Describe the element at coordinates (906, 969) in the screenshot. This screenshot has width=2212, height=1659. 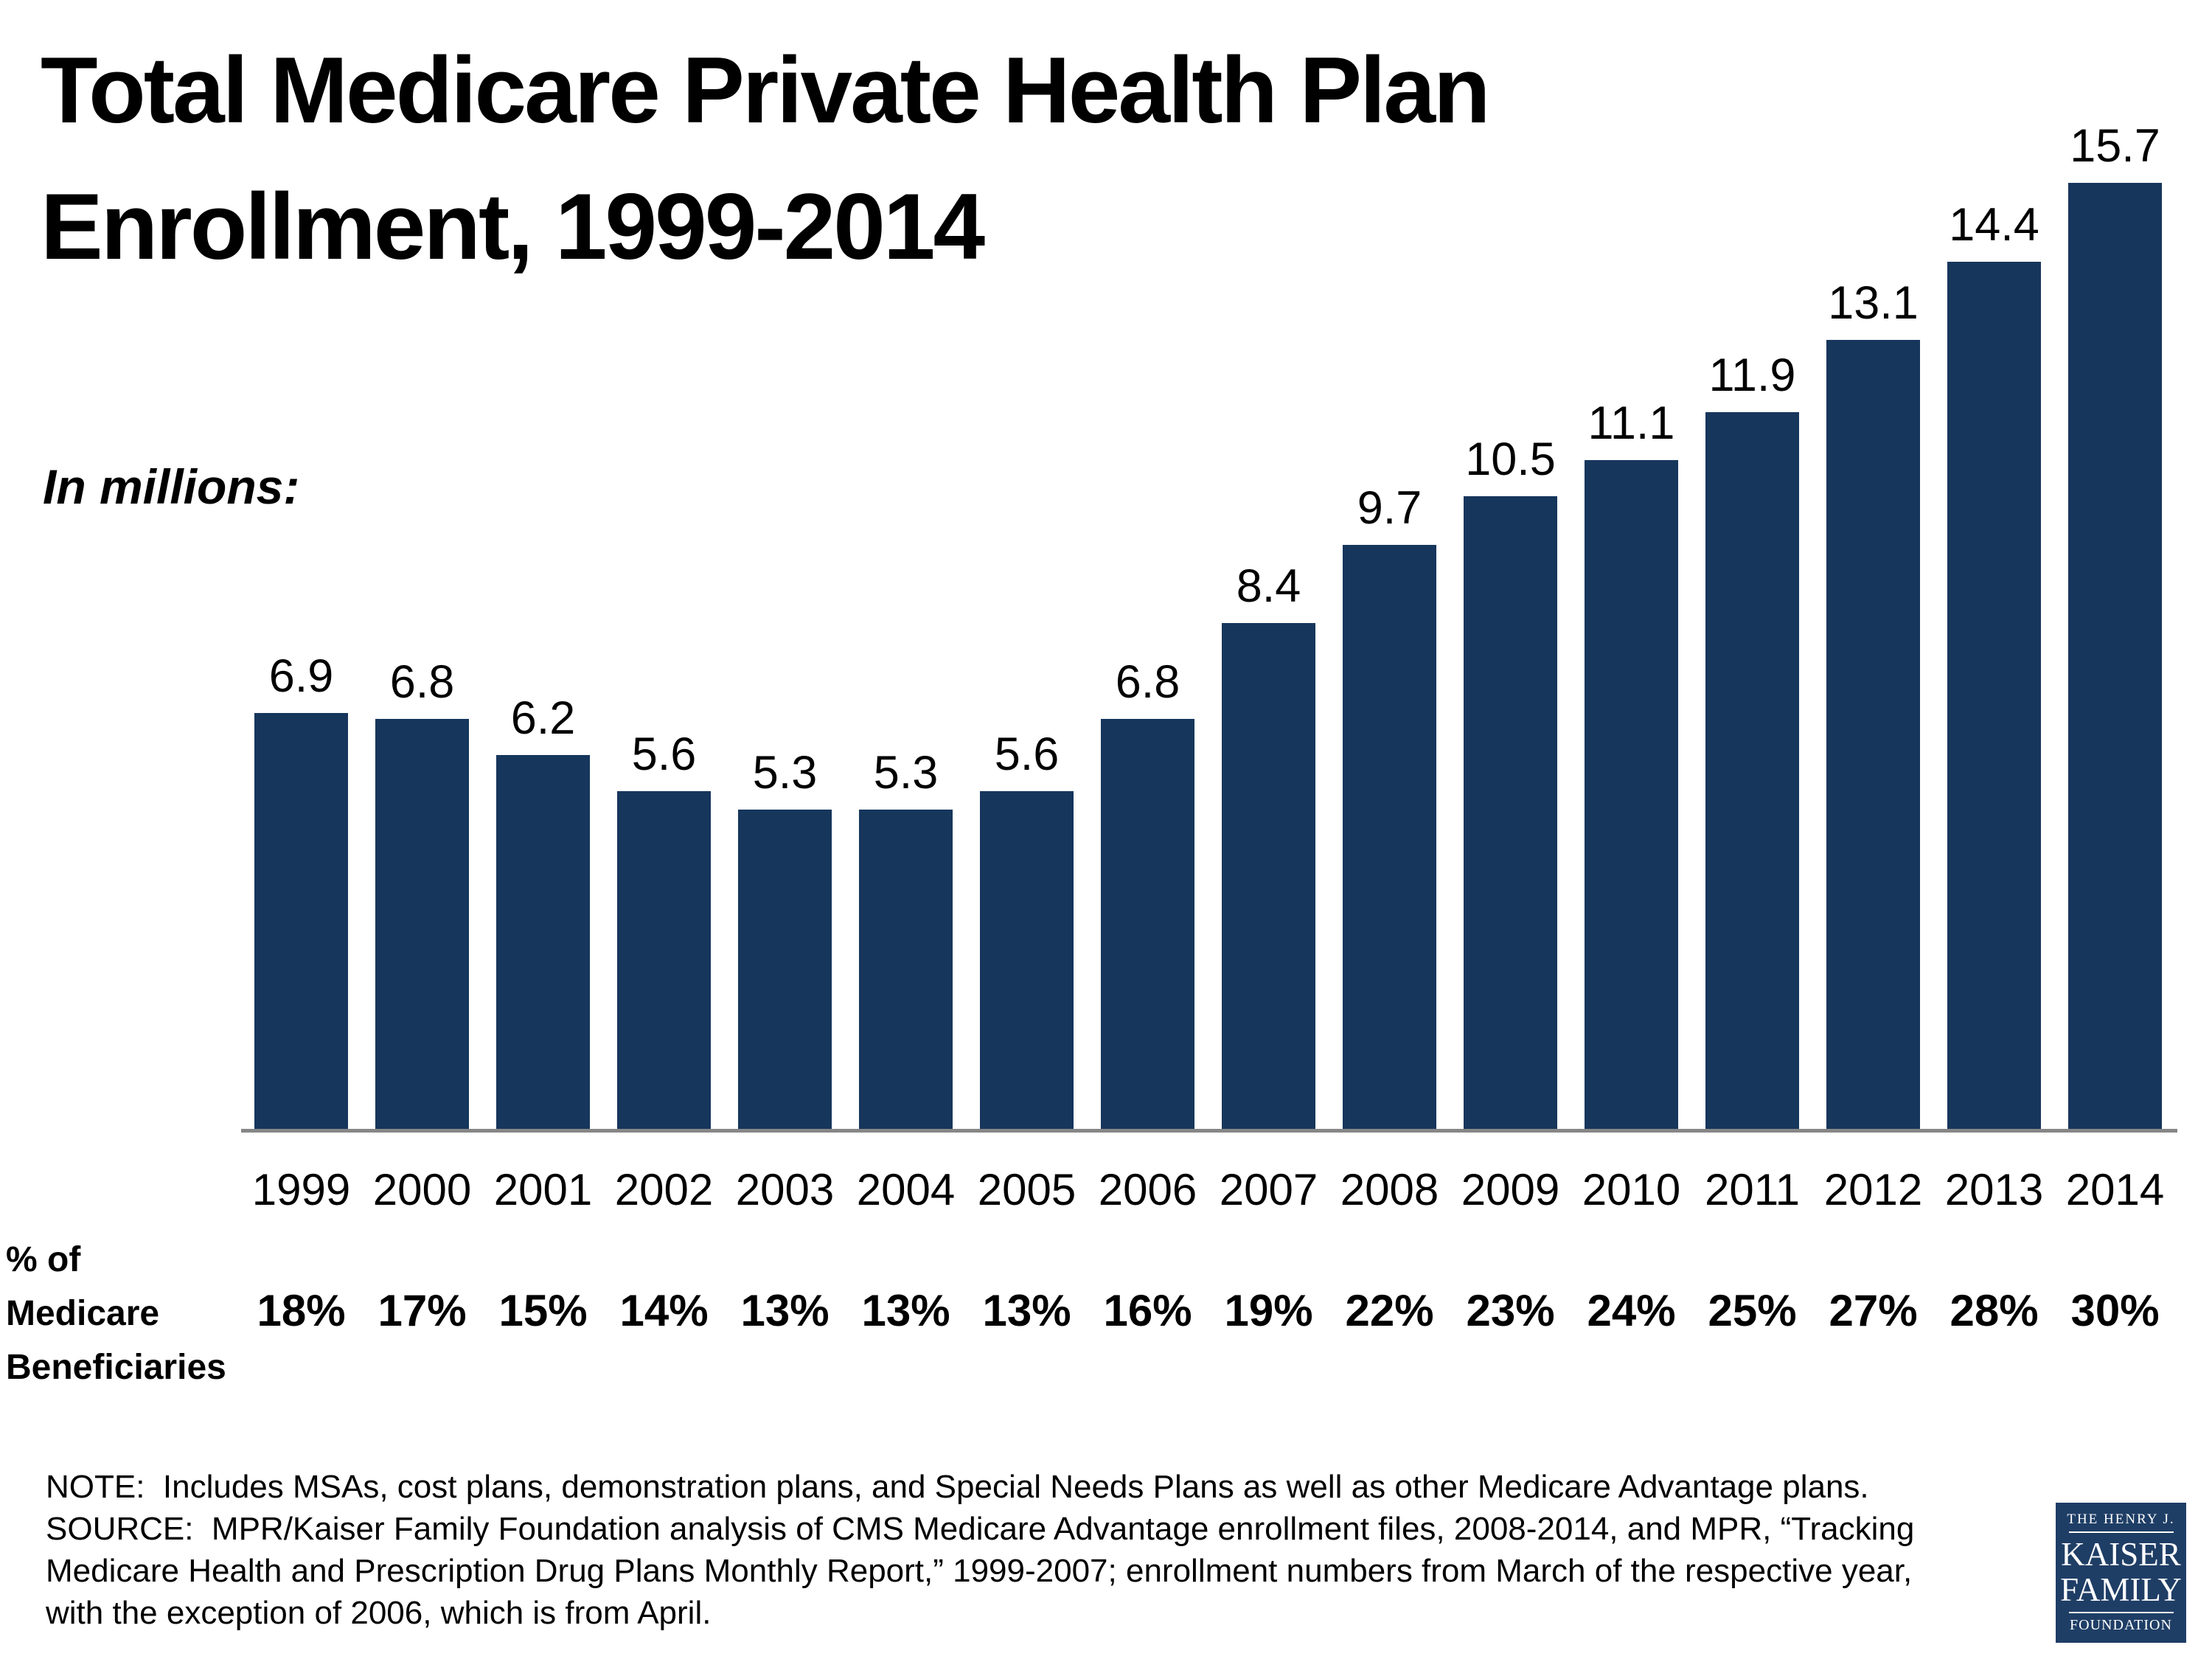
I see `bar-2004` at that location.